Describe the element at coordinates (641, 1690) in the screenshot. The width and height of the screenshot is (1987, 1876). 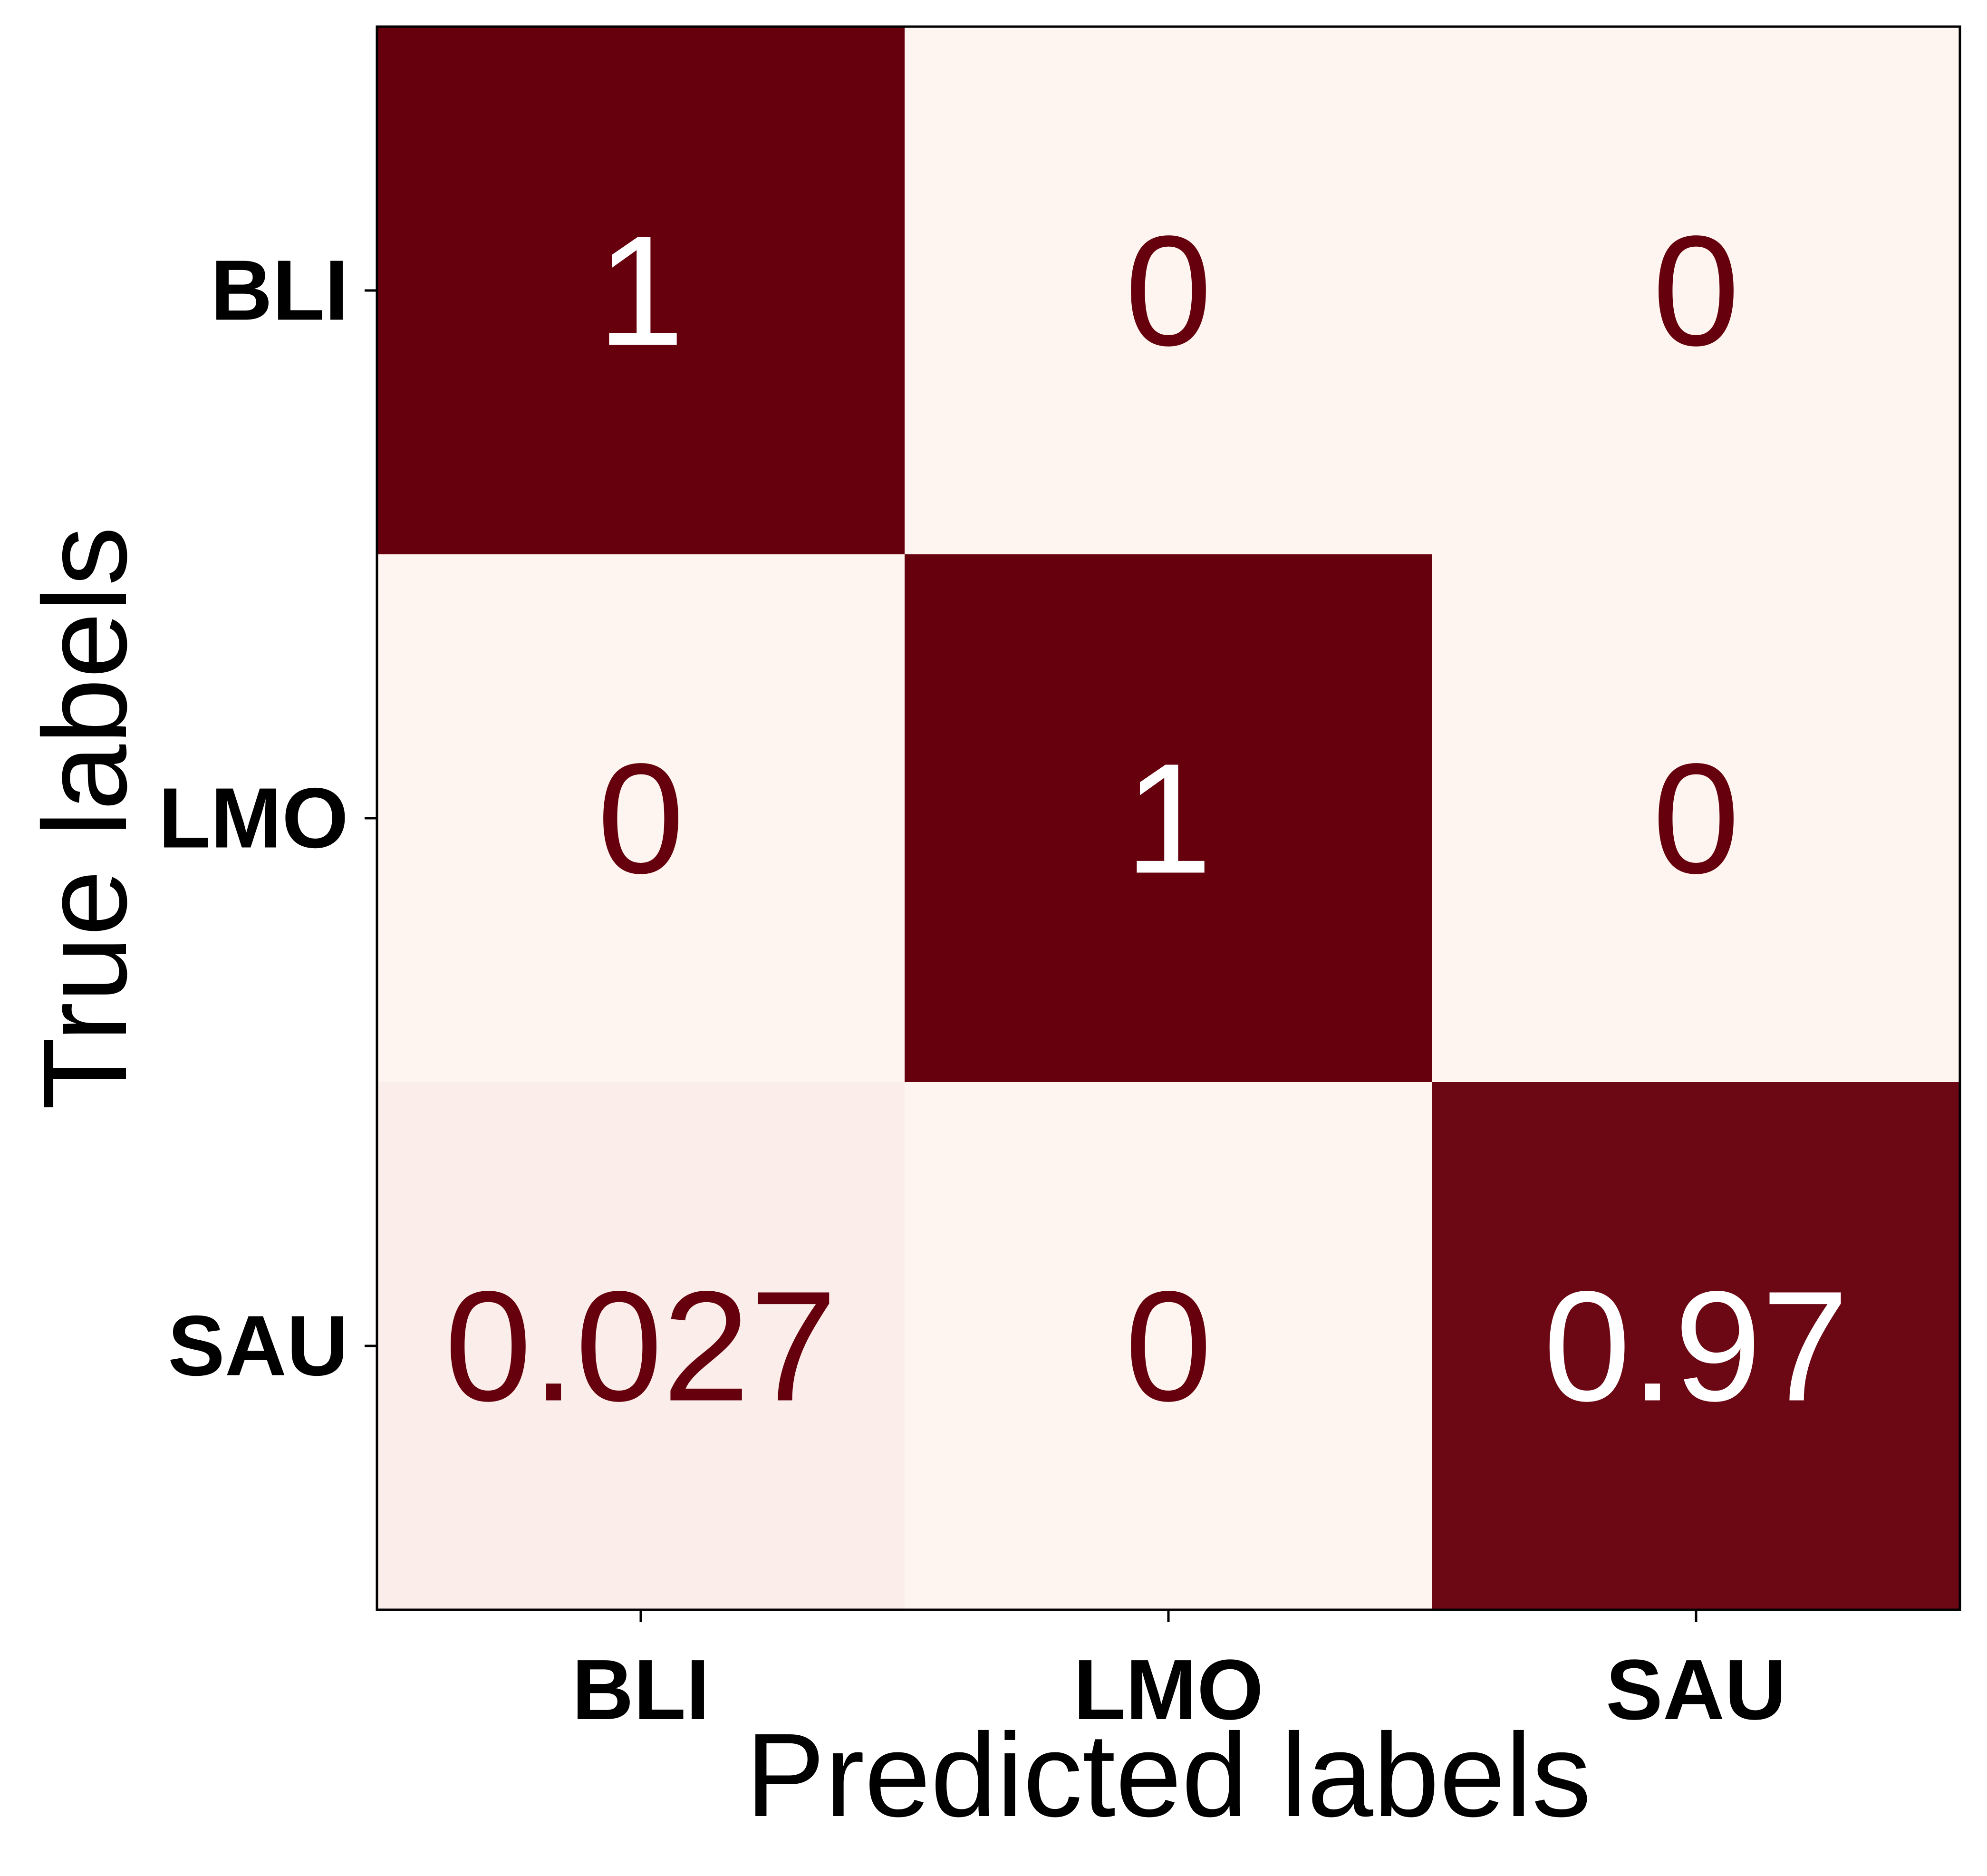
I see `x-tick-label: BLI` at that location.